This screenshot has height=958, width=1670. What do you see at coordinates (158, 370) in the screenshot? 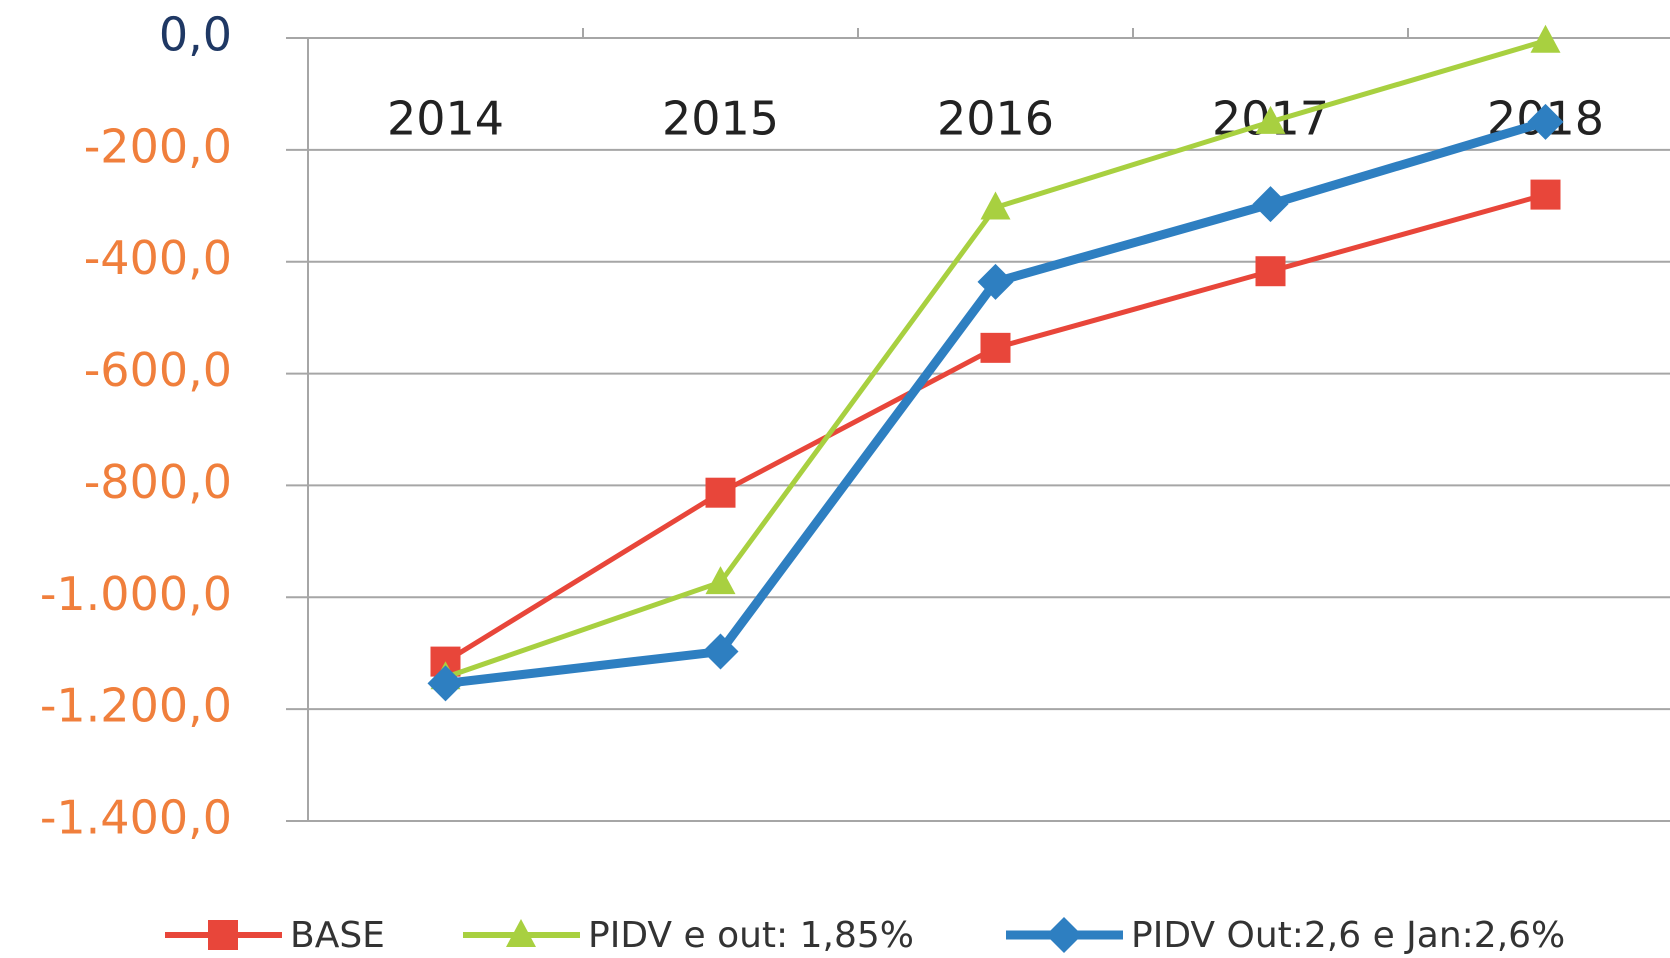
I see `y-tick-label: -600,0` at bounding box center [158, 370].